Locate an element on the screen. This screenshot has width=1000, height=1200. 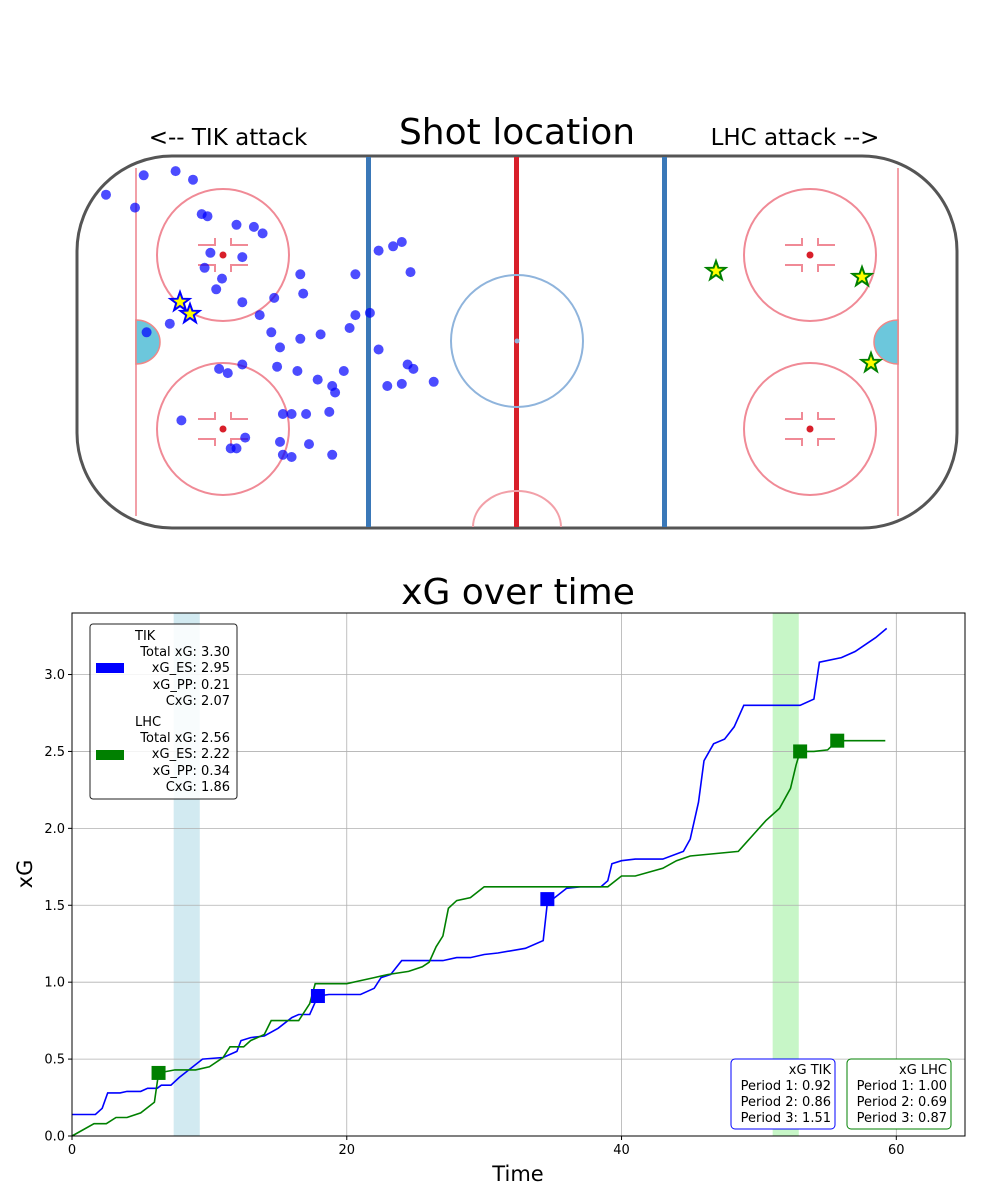
legend-lhc-team: LHC is located at coordinates (148, 722).